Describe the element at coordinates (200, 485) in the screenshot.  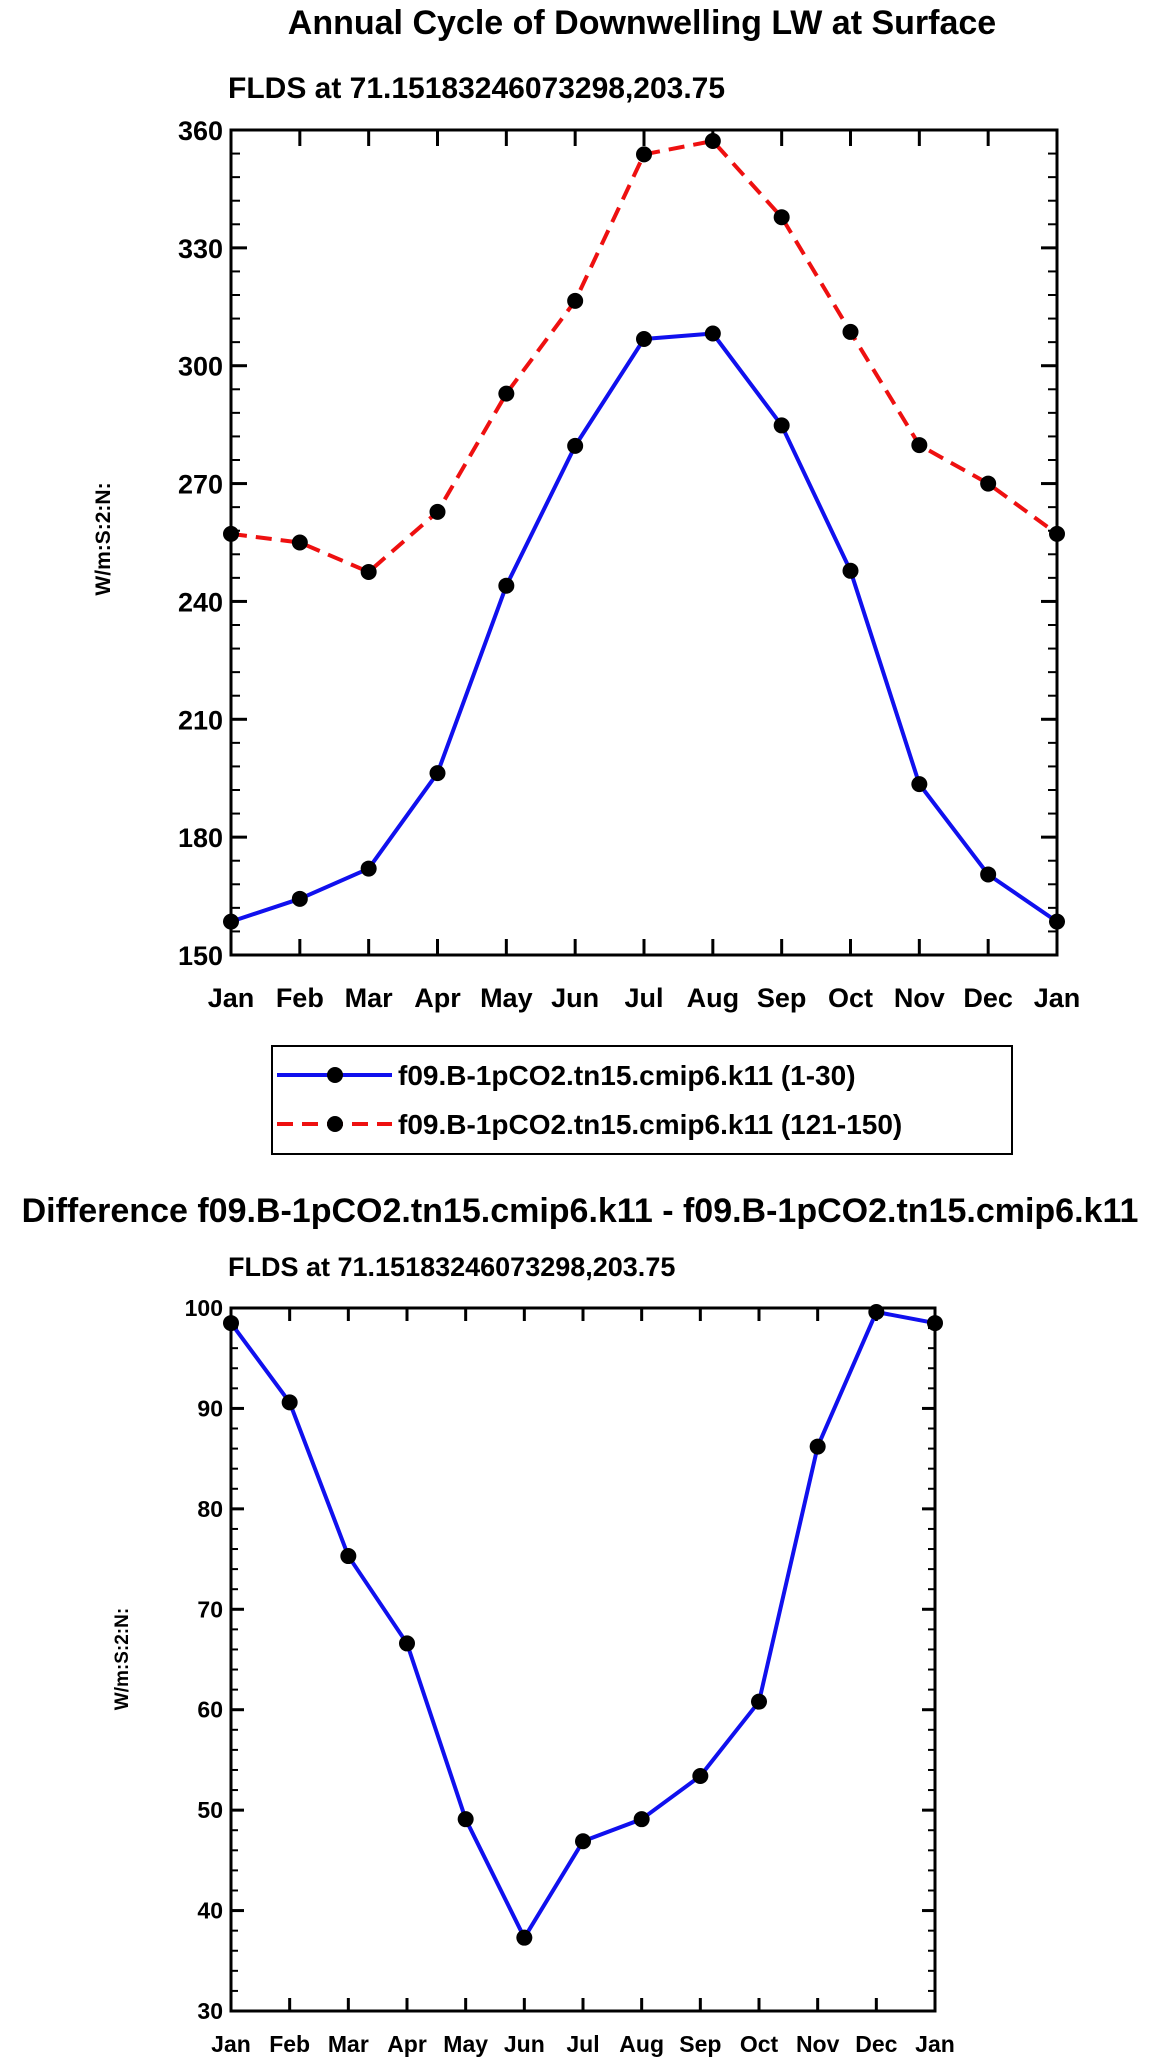
I see `y-tick-label: 270` at that location.